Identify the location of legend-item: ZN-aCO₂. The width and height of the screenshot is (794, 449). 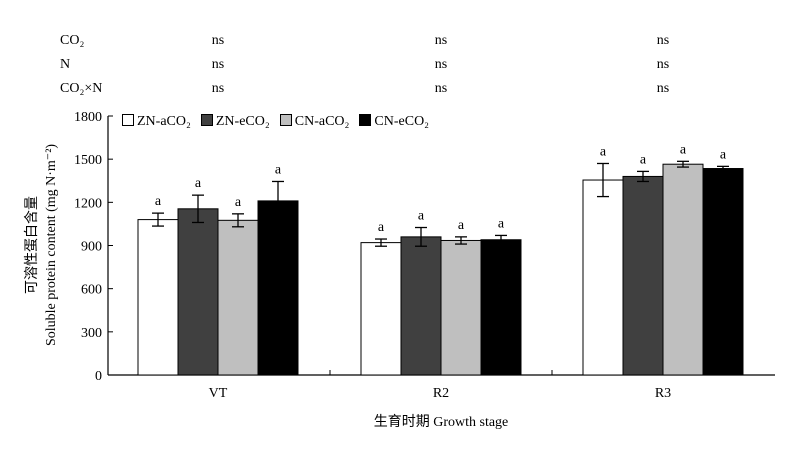
(156, 122).